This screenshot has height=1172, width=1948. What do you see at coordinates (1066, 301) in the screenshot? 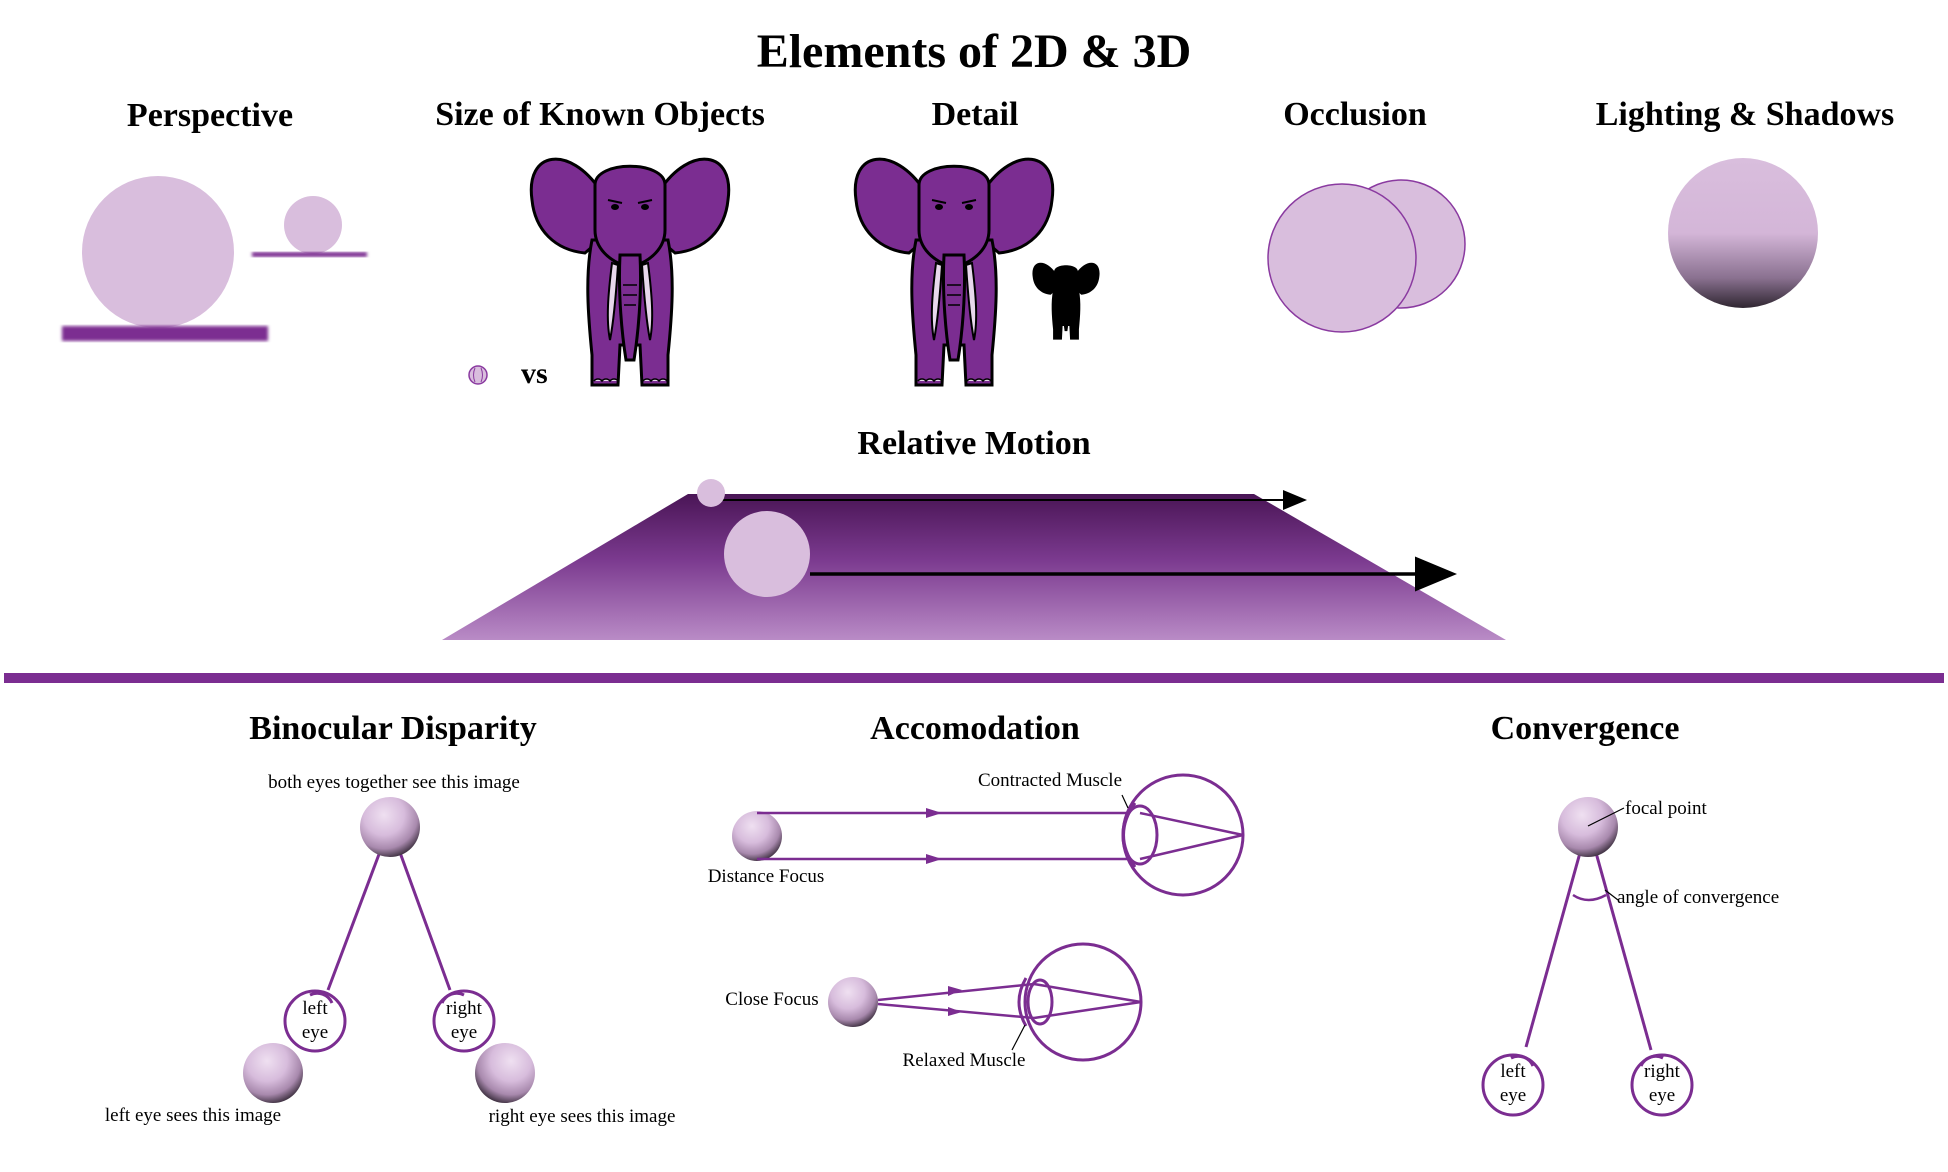
I see `silhouette-elephant-icon` at bounding box center [1066, 301].